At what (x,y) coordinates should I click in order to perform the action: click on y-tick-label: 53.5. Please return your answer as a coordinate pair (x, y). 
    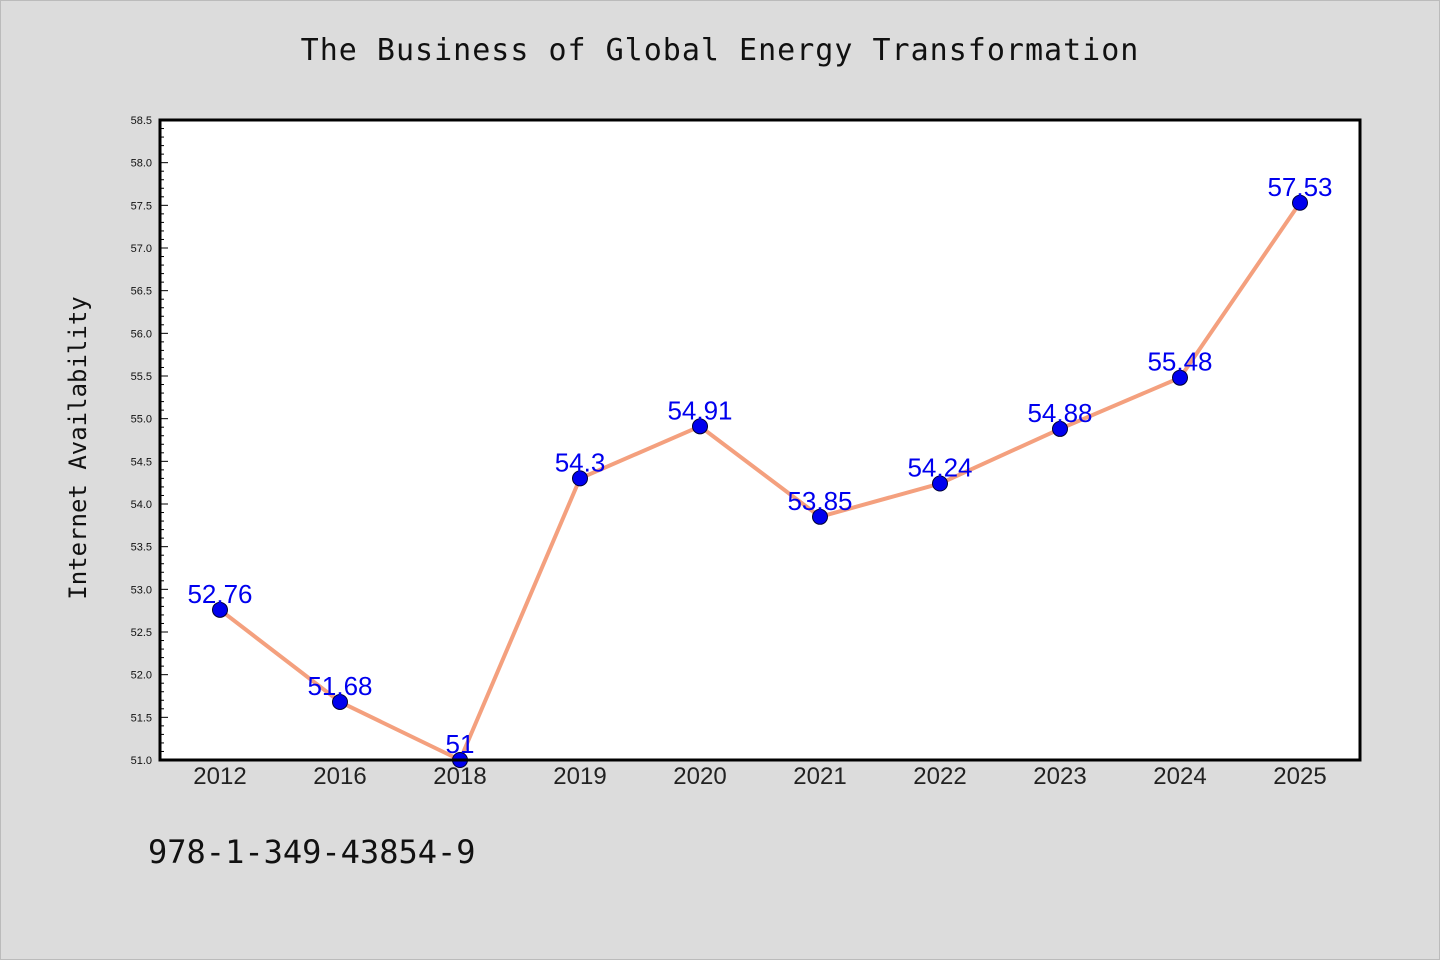
    Looking at the image, I should click on (141, 548).